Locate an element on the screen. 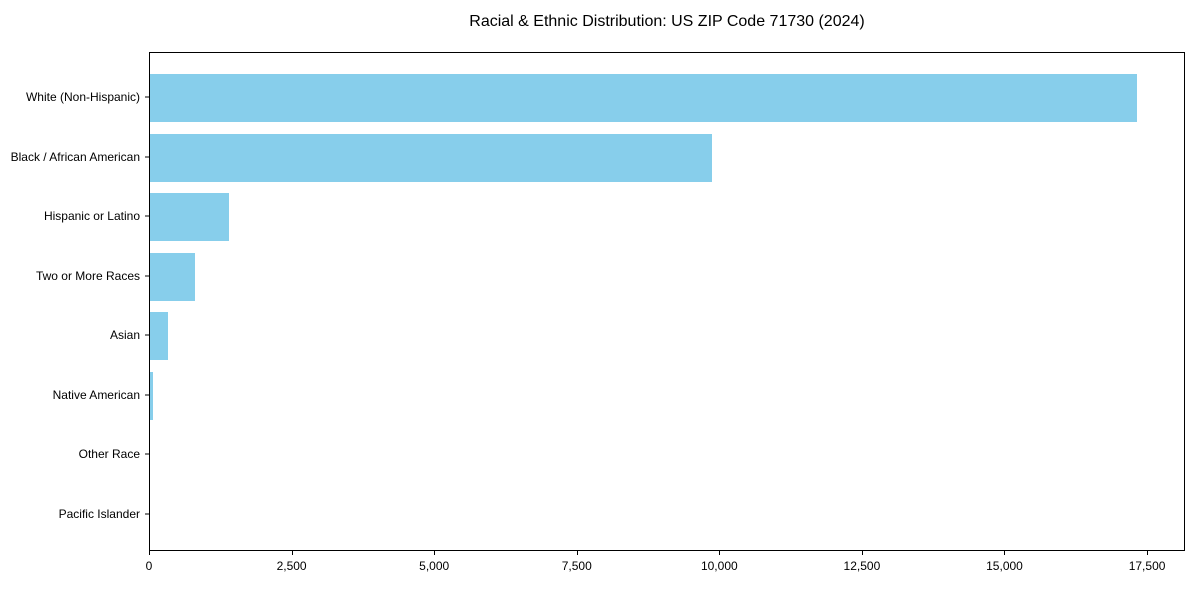 This screenshot has height=600, width=1200. x-tick-label: 2,500 is located at coordinates (291, 566).